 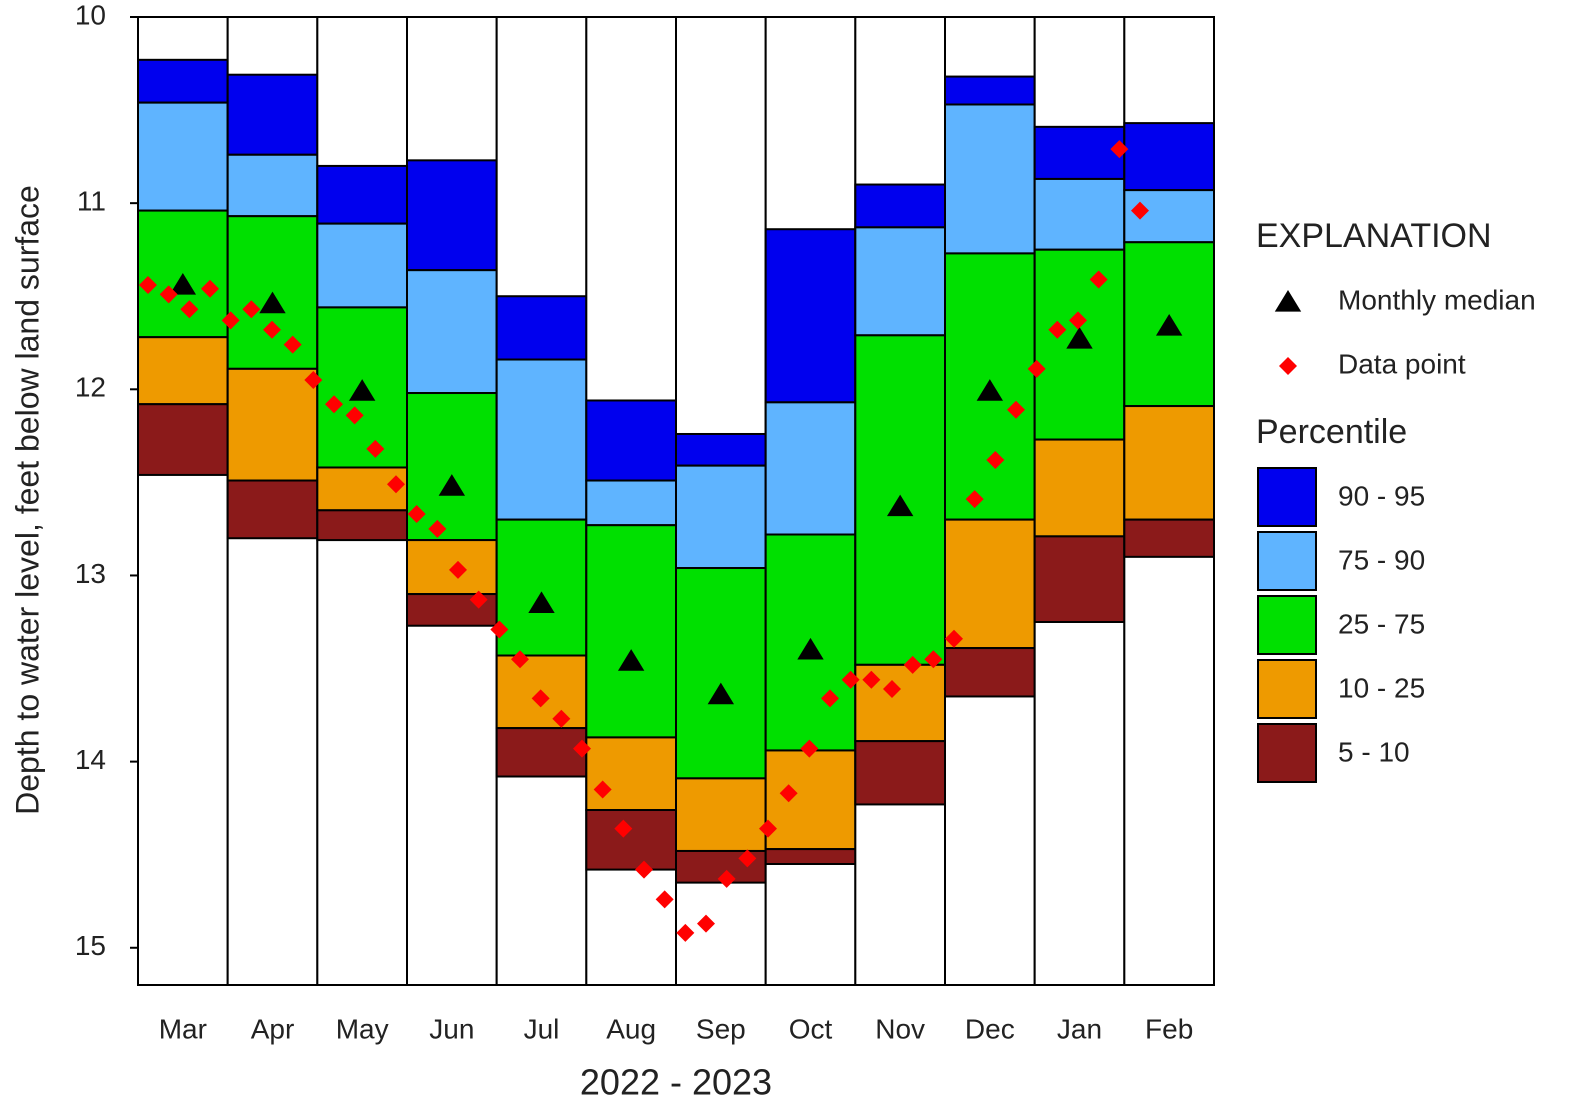 What do you see at coordinates (362, 1028) in the screenshot?
I see `x-tick-label: May` at bounding box center [362, 1028].